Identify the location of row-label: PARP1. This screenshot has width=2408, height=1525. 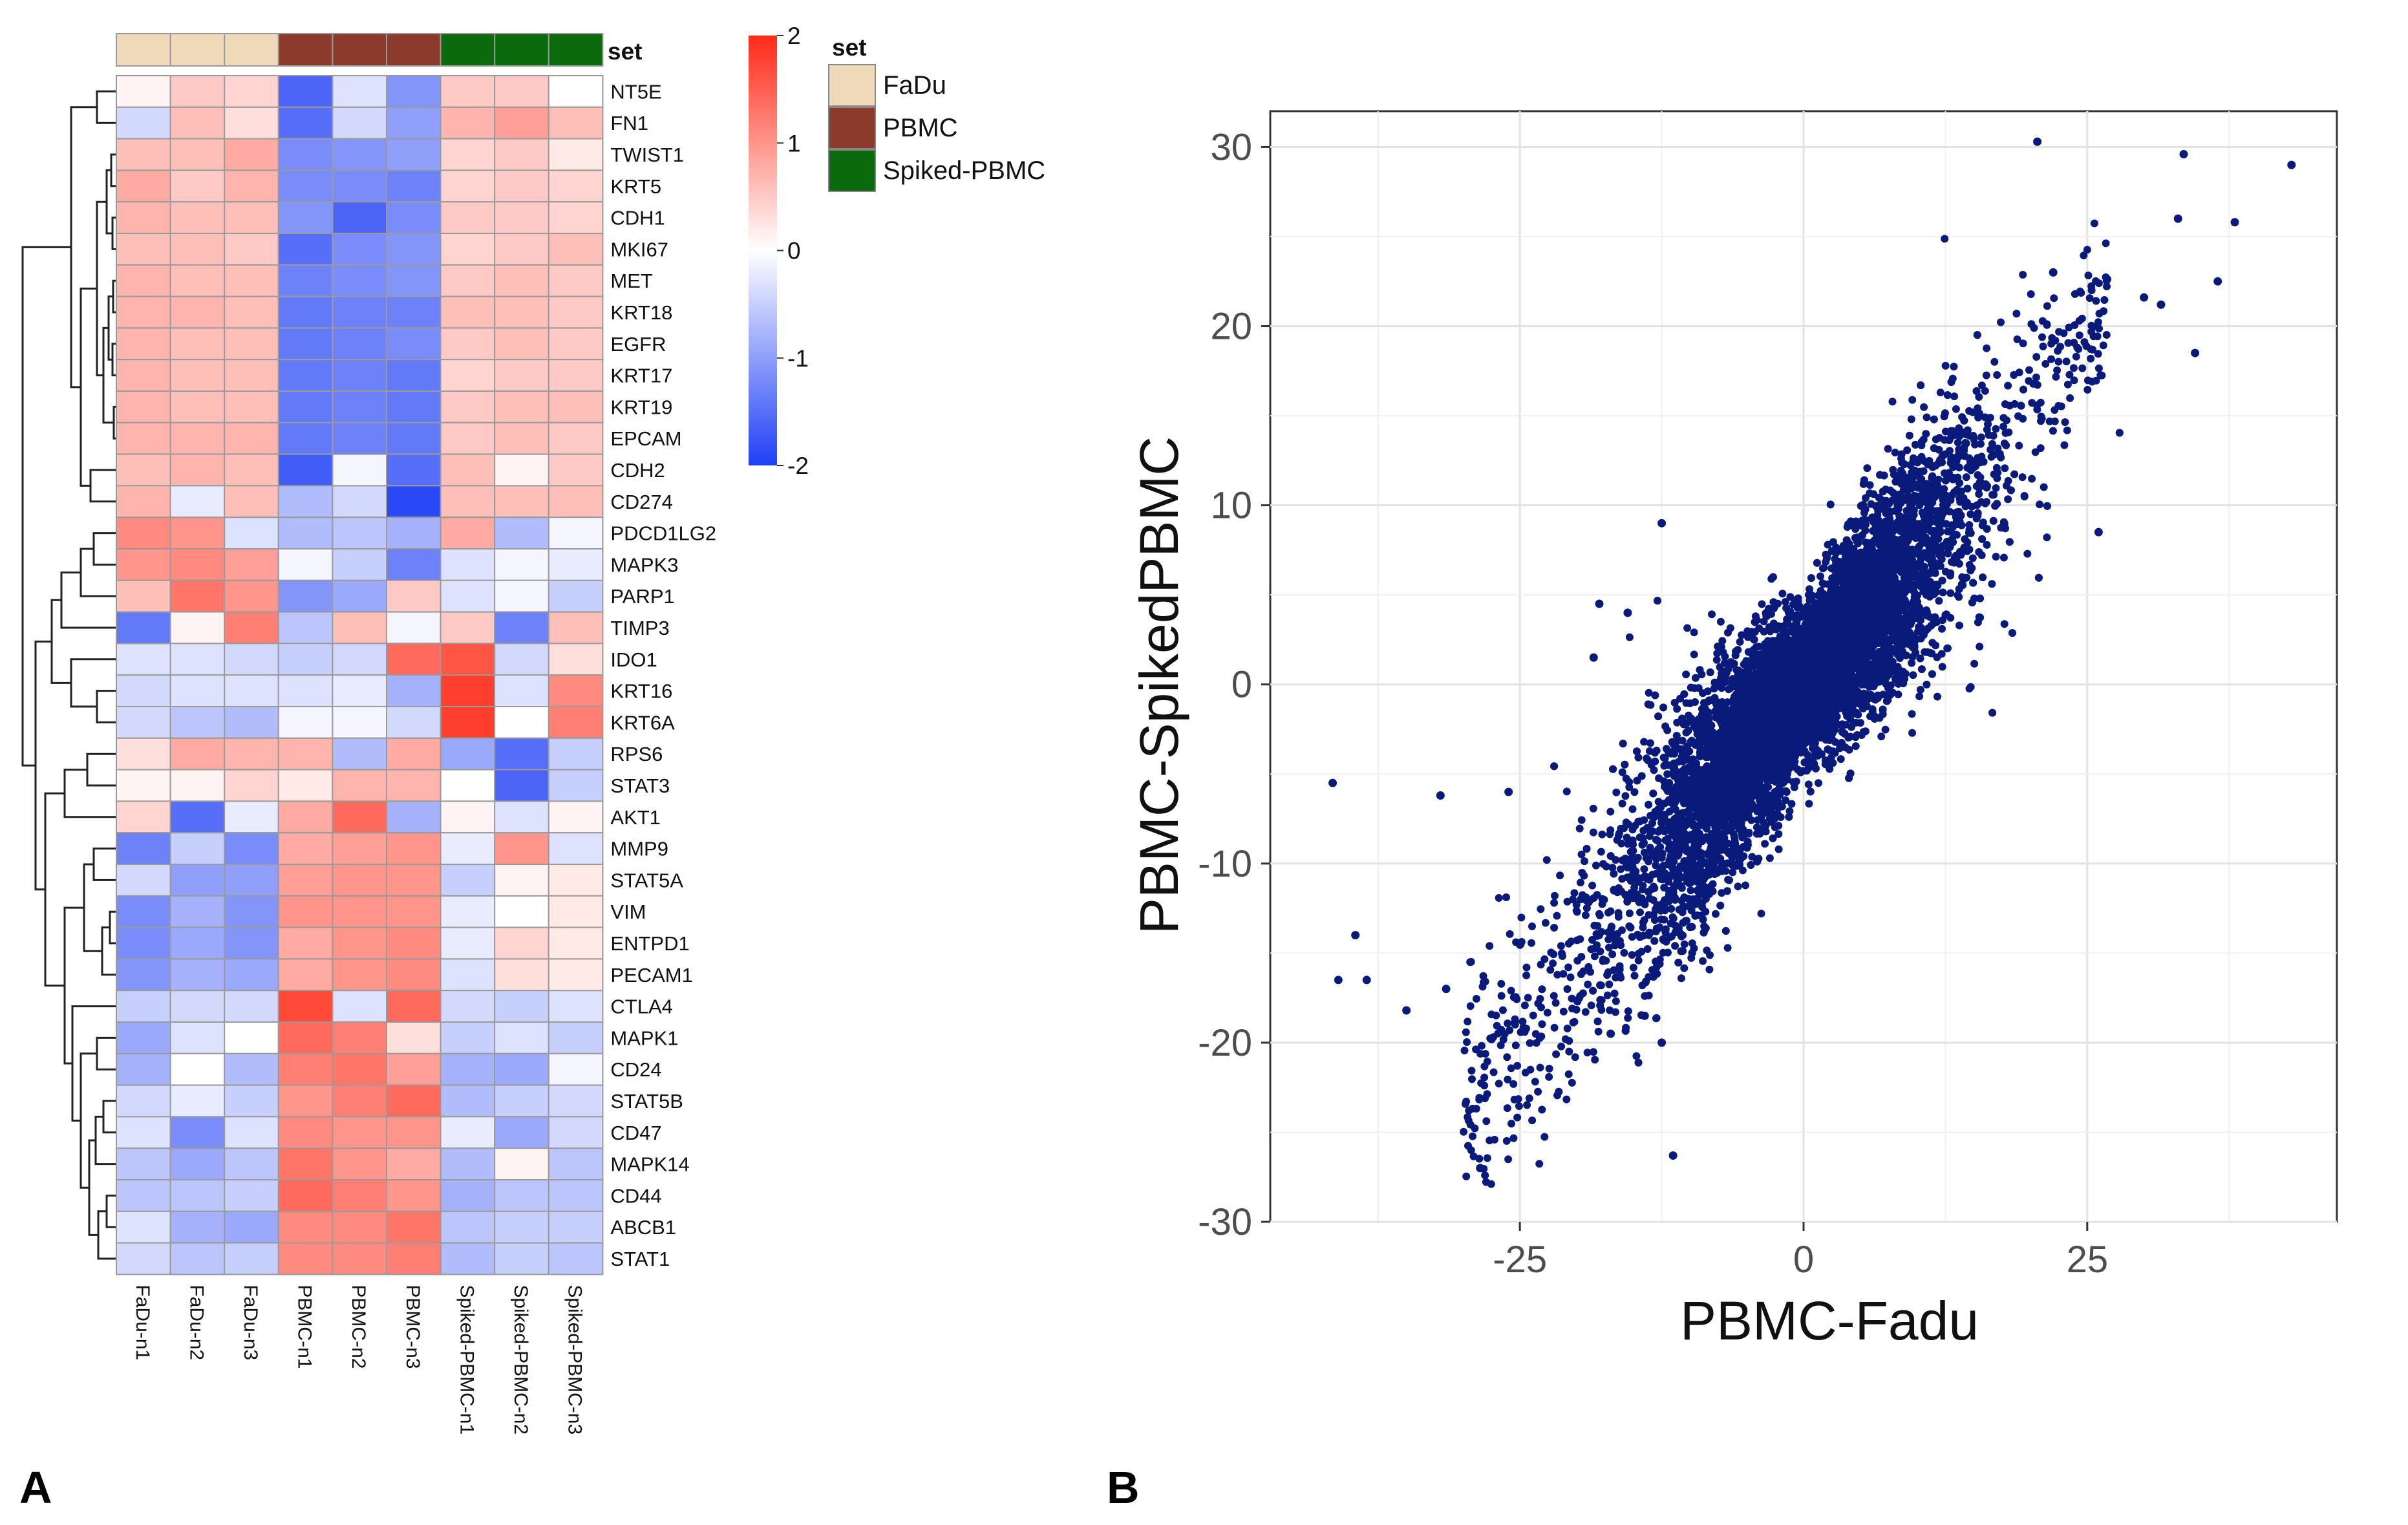
(642, 596).